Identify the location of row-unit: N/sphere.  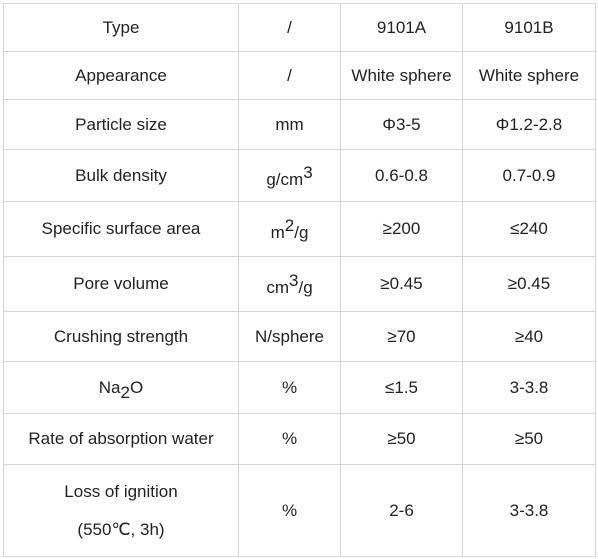
(289, 336).